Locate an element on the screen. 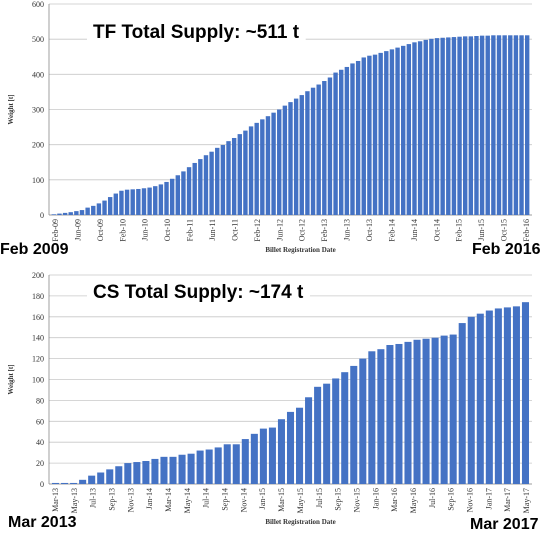 Image resolution: width=550 pixels, height=536 pixels. cs-x-tick-label: Mar-16 is located at coordinates (394, 500).